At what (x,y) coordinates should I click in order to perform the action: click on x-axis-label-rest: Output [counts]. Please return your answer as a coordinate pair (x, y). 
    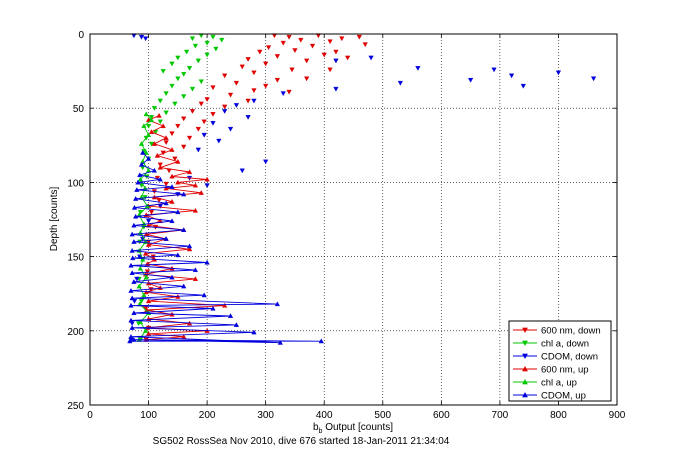
    Looking at the image, I should click on (357, 427).